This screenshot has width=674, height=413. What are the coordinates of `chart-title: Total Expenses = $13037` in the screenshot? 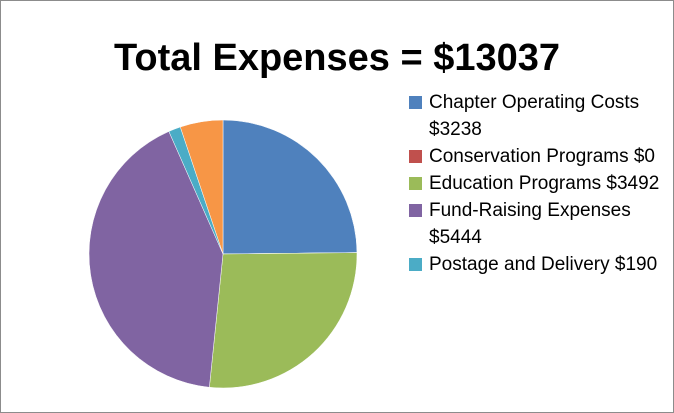 It's located at (337, 58).